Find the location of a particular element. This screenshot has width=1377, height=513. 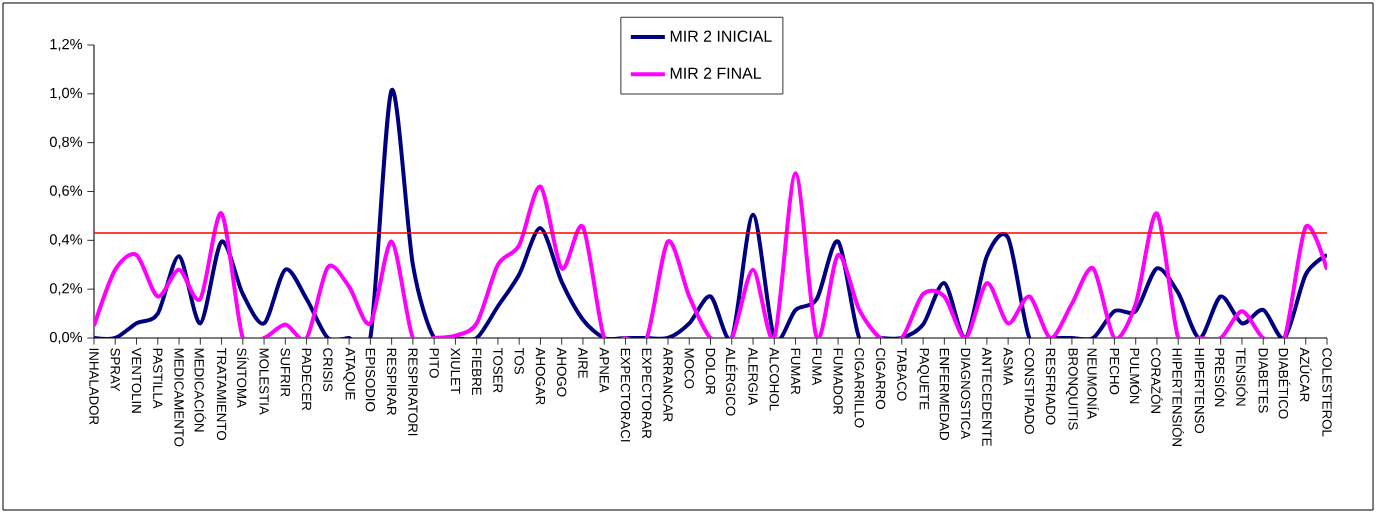

x-tick-label: ALÉRGICO is located at coordinates (731, 381).